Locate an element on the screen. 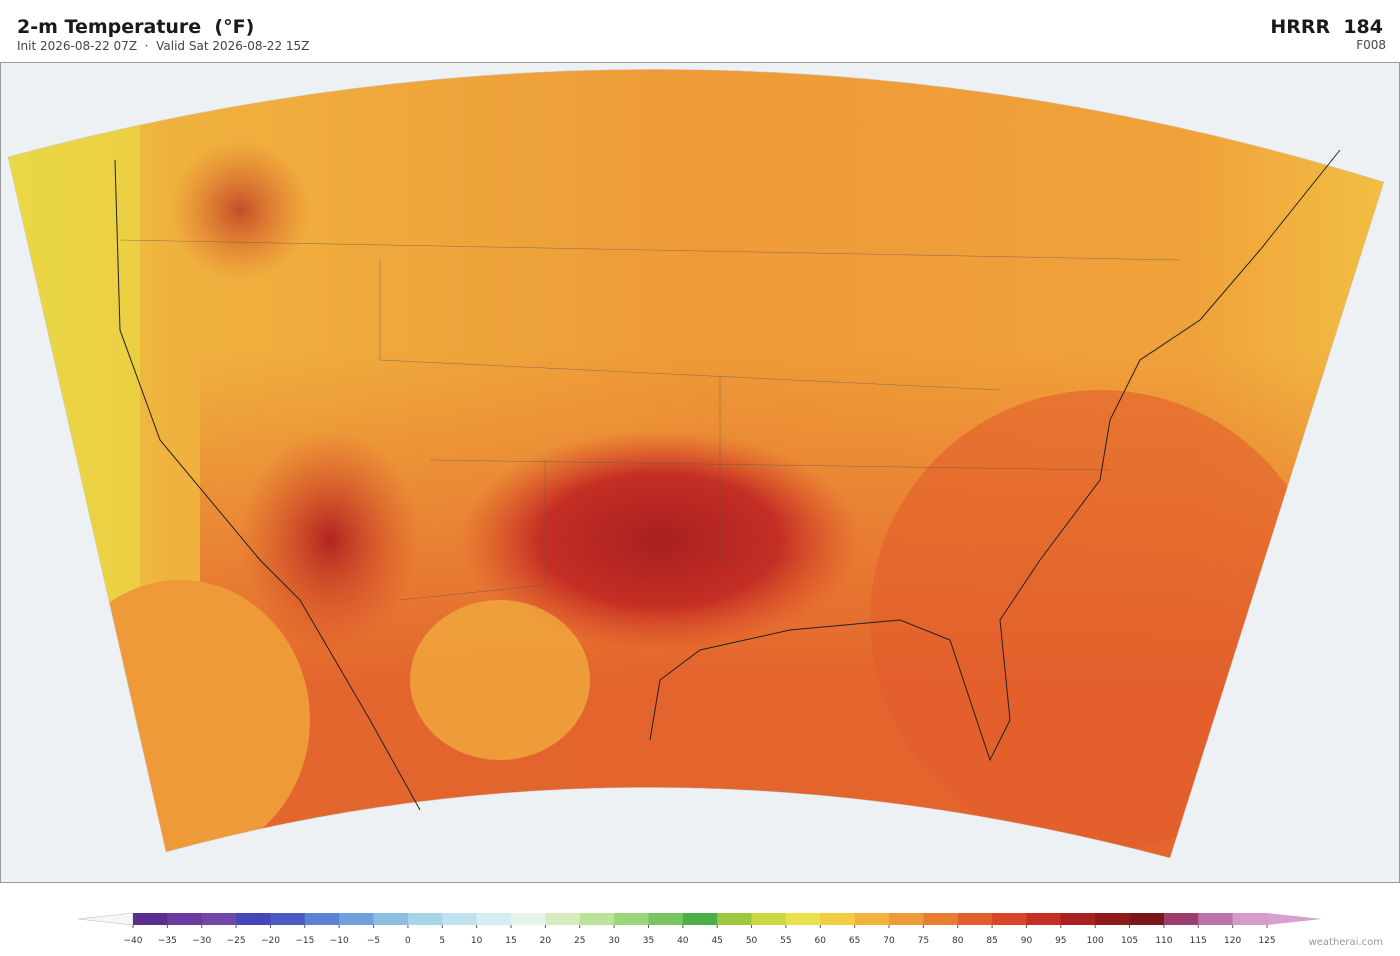 The image size is (1400, 956). colorbar-label: 95 is located at coordinates (1060, 941).